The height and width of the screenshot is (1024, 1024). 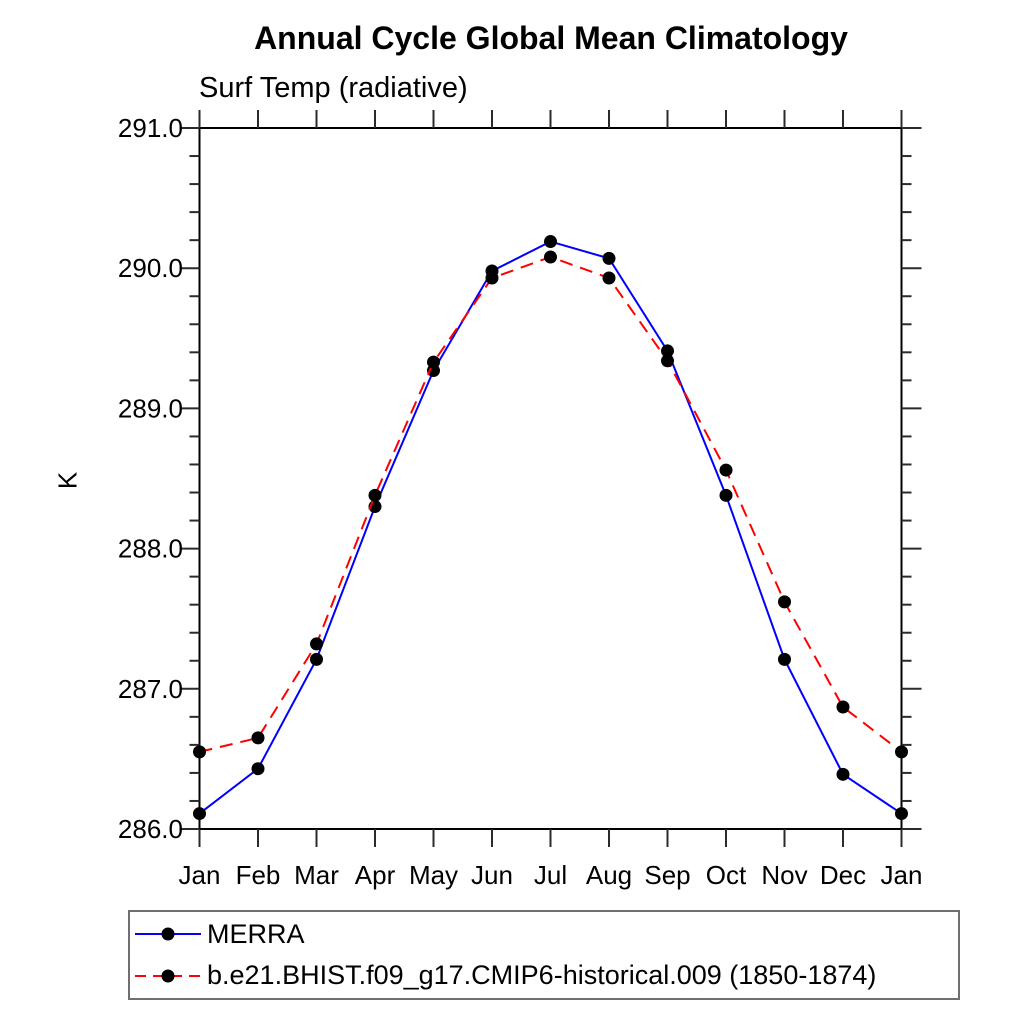 I want to click on chart-title: Annual Cycle Global Mean Climatology, so click(x=551, y=38).